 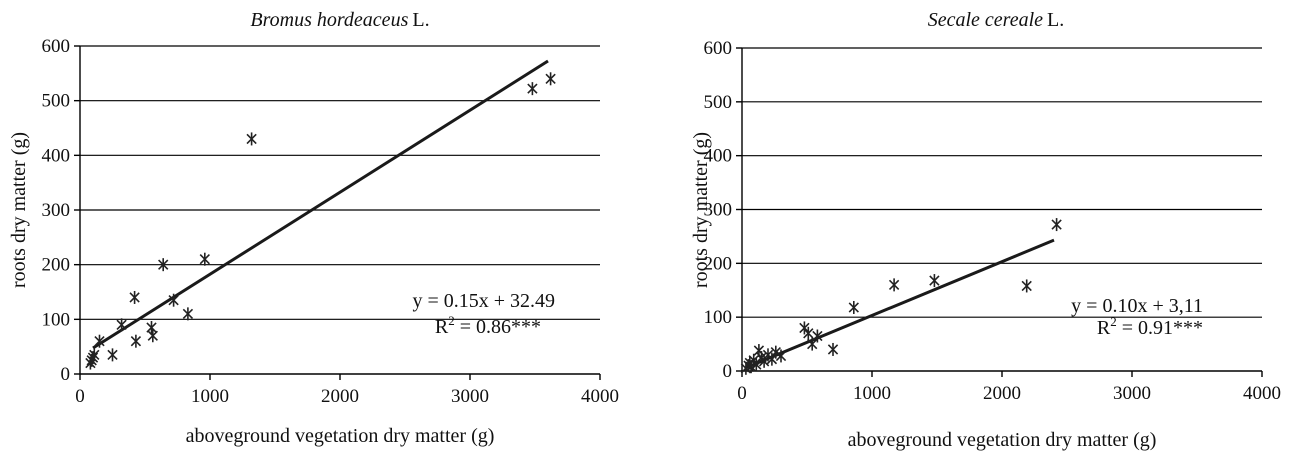 What do you see at coordinates (488, 325) in the screenshot?
I see `r-squared: R2 = 0.86***` at bounding box center [488, 325].